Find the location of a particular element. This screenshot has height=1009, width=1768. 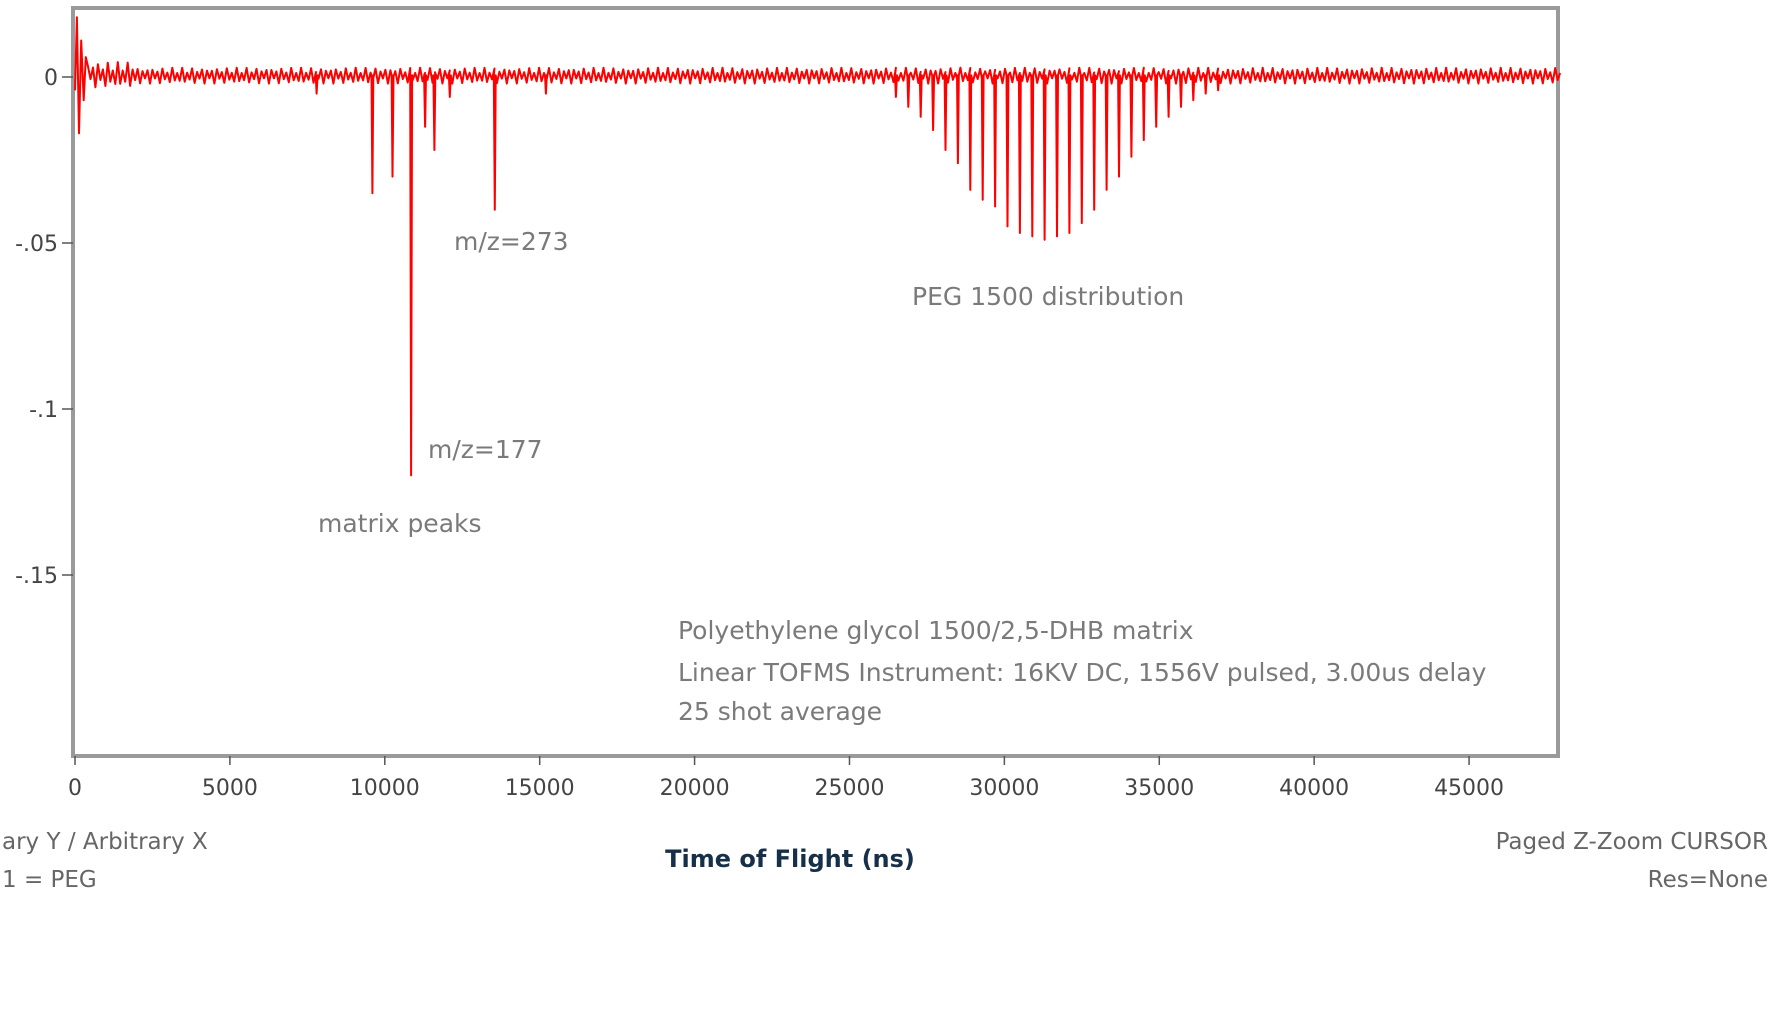

annotation-mz273: m/z=273 is located at coordinates (511, 241).